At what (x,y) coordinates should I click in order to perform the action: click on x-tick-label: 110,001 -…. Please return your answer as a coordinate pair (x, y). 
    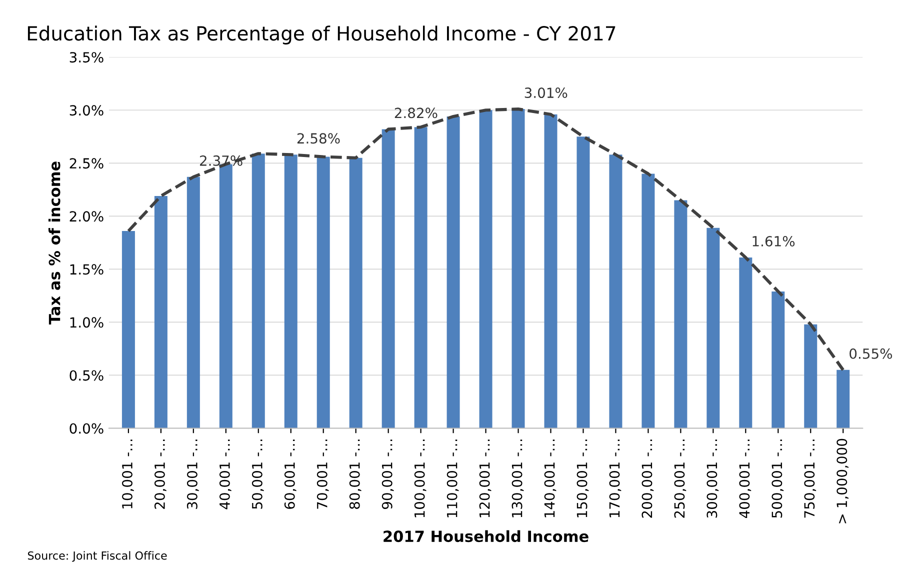
    Looking at the image, I should click on (452, 479).